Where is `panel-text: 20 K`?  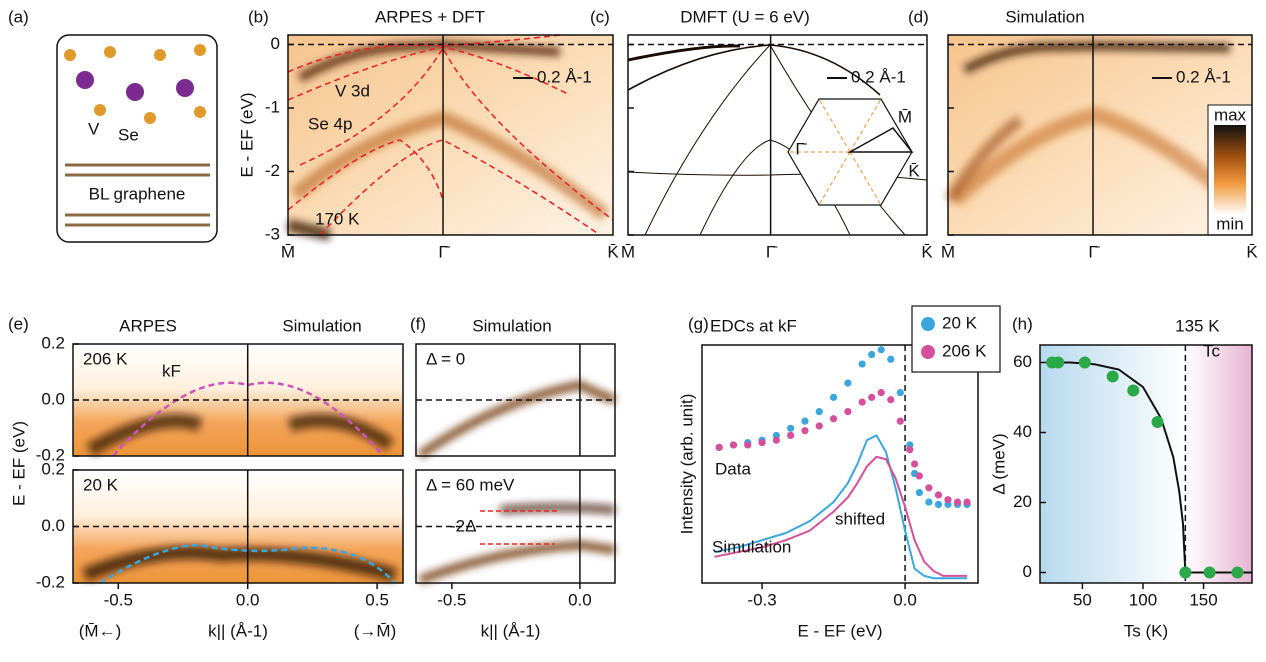
panel-text: 20 K is located at coordinates (101, 484).